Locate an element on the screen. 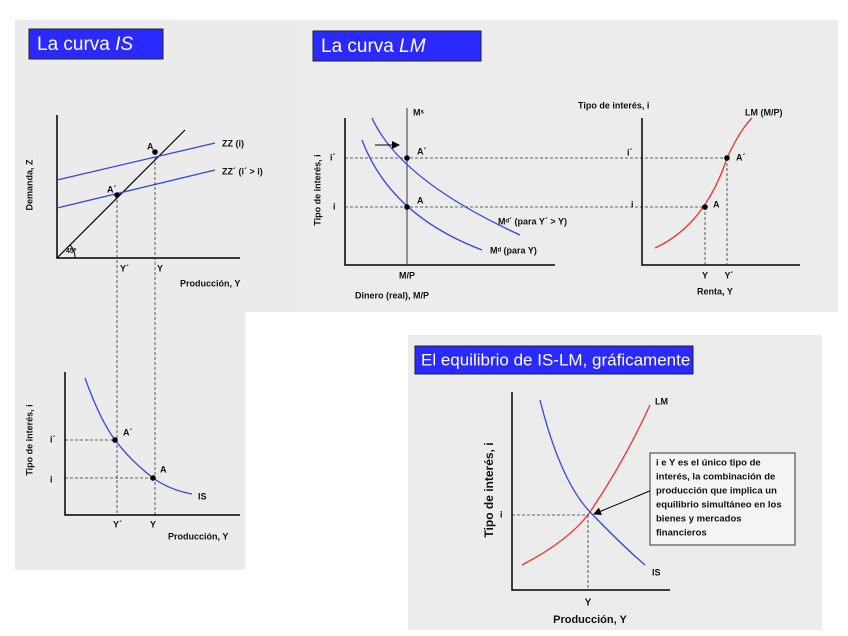  lm-curve is located at coordinates (703, 183).